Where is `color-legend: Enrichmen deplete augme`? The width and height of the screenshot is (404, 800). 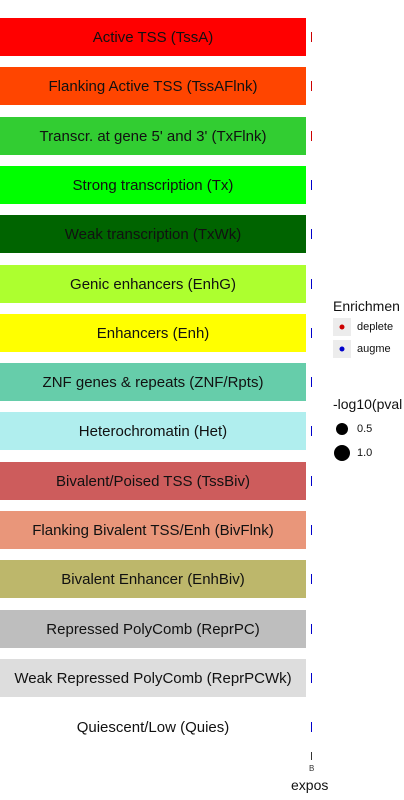
color-legend: Enrichmen deplete augme is located at coordinates (366, 331).